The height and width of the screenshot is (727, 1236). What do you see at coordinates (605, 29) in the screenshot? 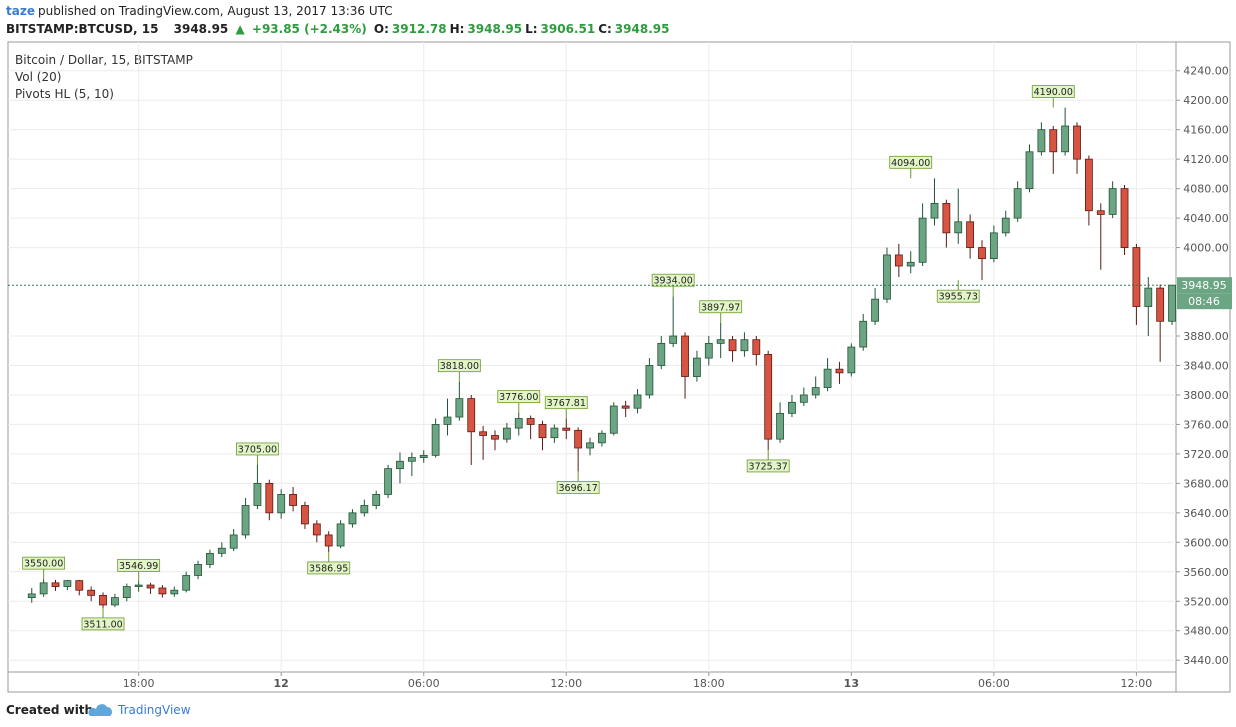
I see `ohlc-label: C:` at bounding box center [605, 29].